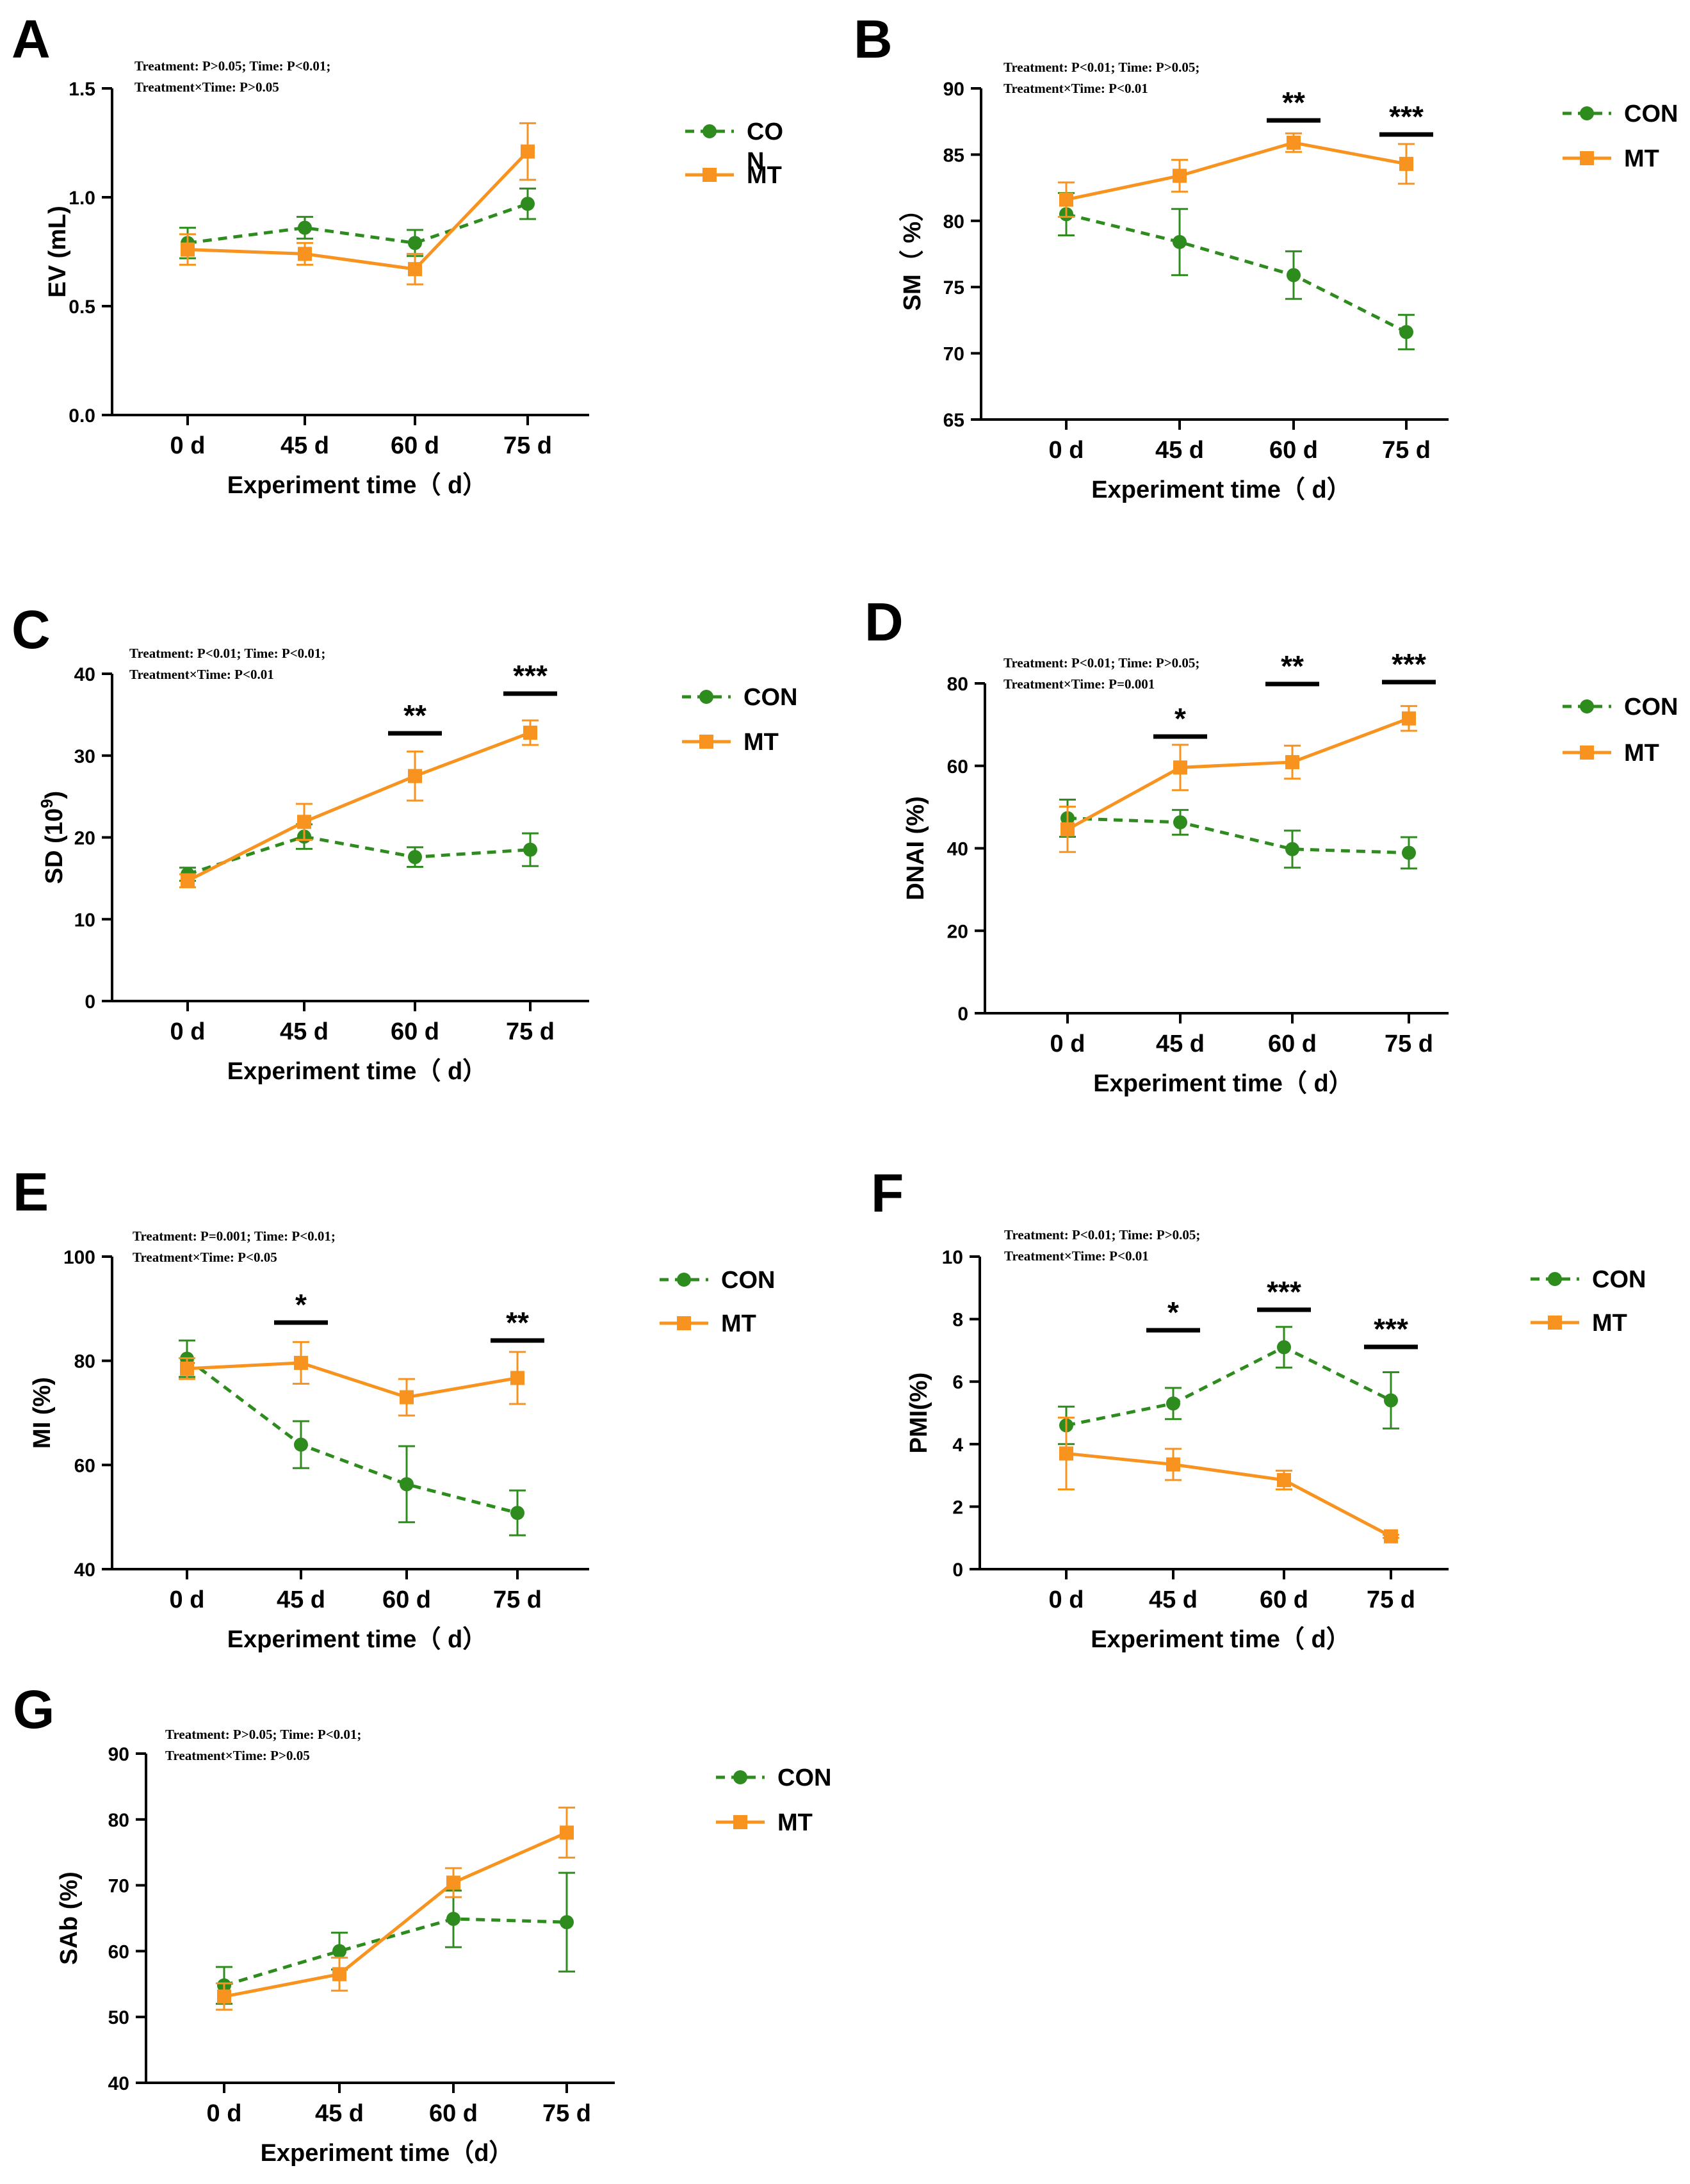 This screenshot has width=1690, height=2184. Describe the element at coordinates (748, 1280) in the screenshot. I see `legend-label: CON` at that location.